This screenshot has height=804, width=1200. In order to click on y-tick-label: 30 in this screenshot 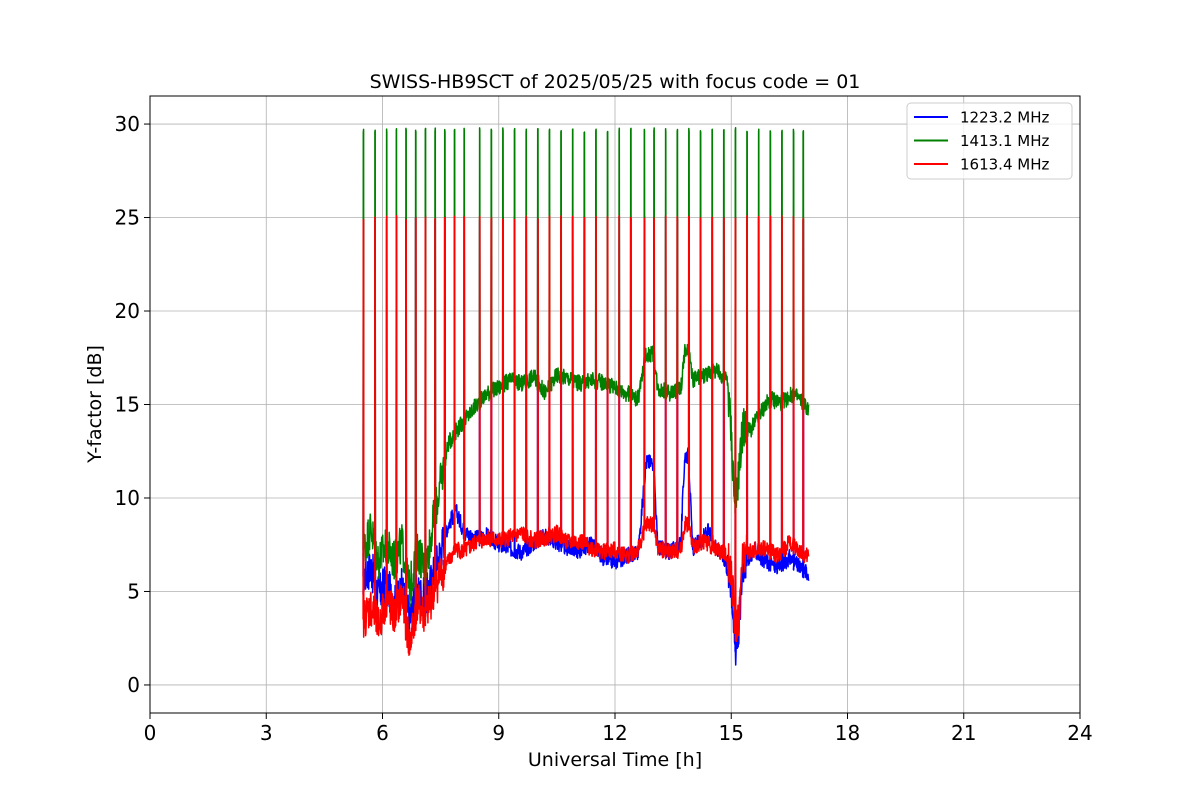, I will do `click(127, 124)`.